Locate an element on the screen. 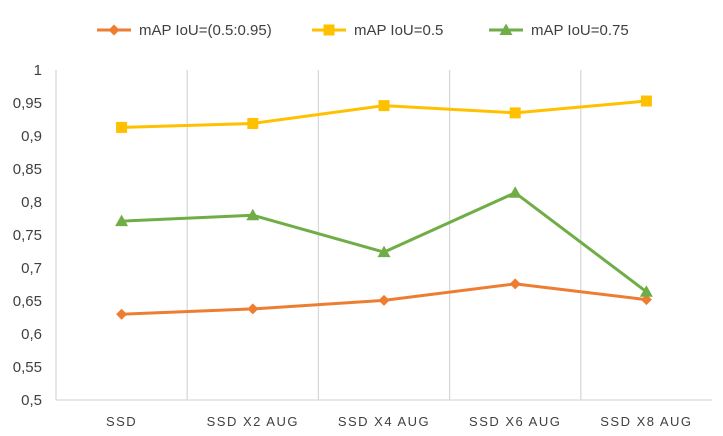 This screenshot has width=723, height=436. y-tick-label: 0,85 is located at coordinates (27, 169).